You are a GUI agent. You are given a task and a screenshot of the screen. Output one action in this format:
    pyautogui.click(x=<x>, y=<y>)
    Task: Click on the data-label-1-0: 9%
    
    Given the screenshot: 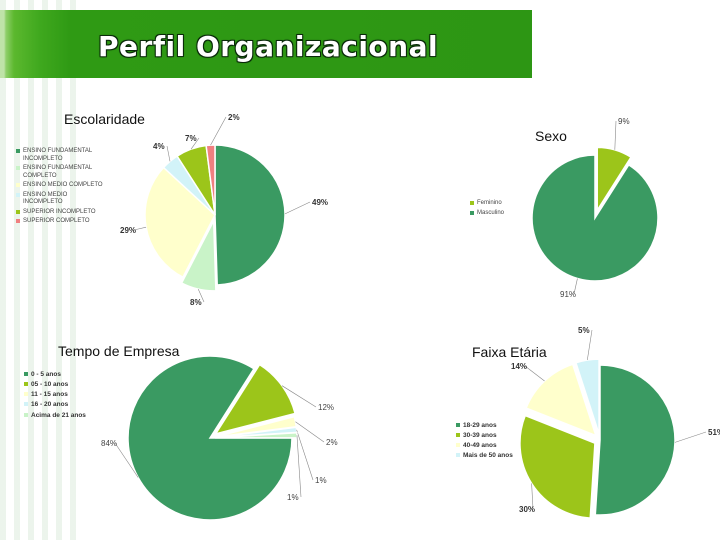 What is the action you would take?
    pyautogui.click(x=624, y=121)
    